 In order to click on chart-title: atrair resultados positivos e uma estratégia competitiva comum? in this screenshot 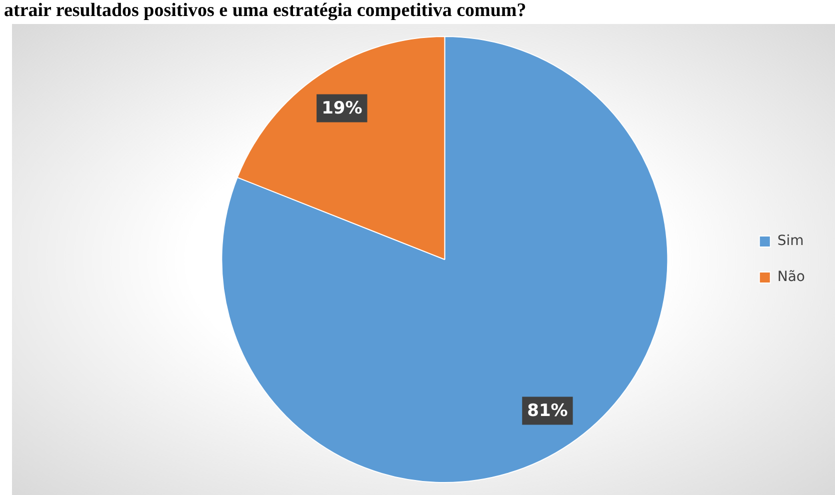, I will do `click(265, 11)`.